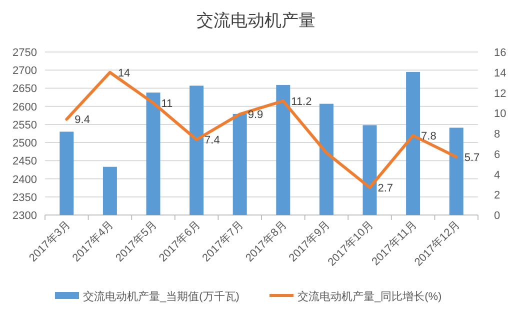 This screenshot has height=319, width=512. I want to click on chart-title: 交流电动机产量, so click(256, 20).